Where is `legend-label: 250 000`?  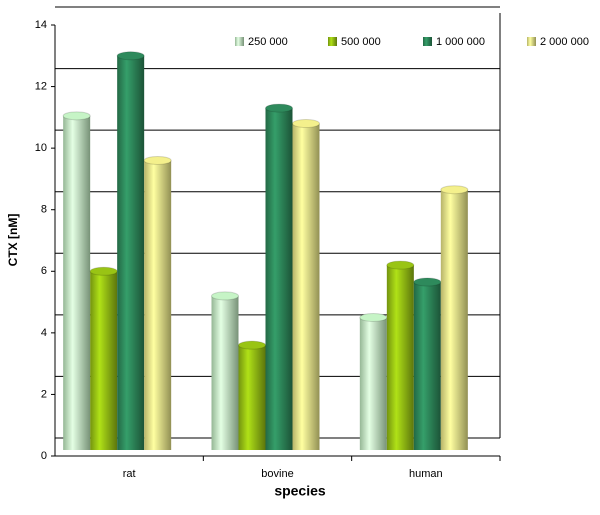 legend-label: 250 000 is located at coordinates (268, 42).